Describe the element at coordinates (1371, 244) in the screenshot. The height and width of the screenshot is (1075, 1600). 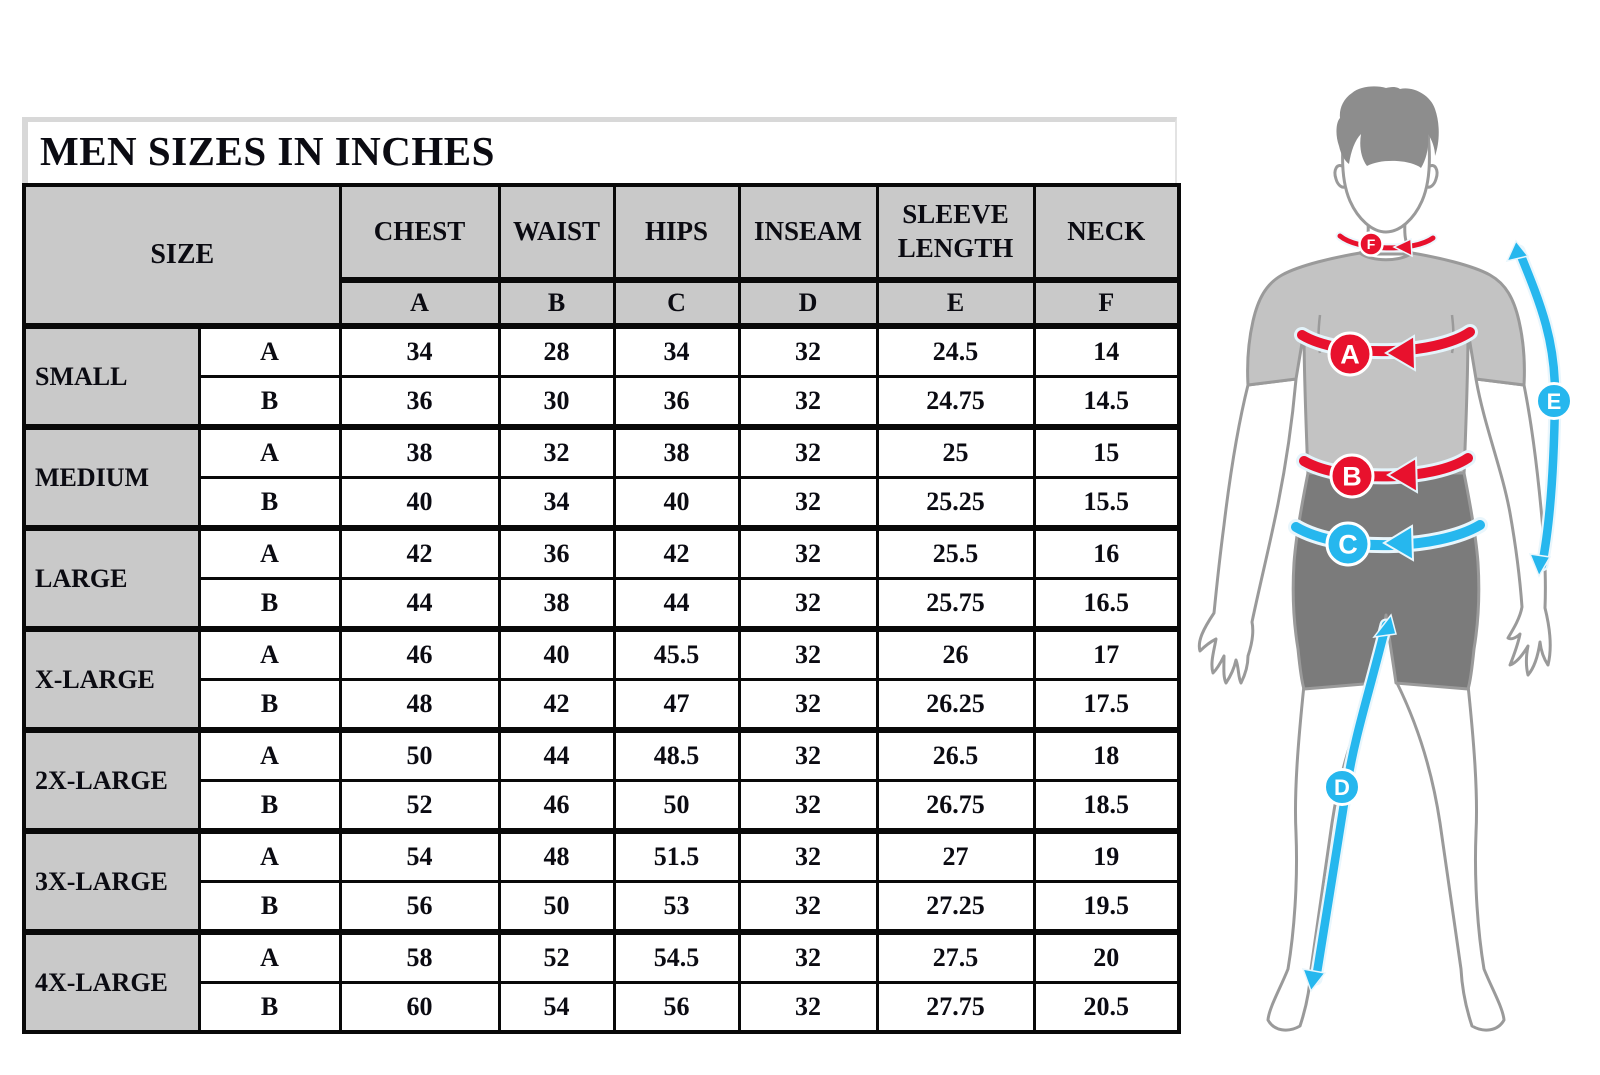
I see `neck-badge: F` at that location.